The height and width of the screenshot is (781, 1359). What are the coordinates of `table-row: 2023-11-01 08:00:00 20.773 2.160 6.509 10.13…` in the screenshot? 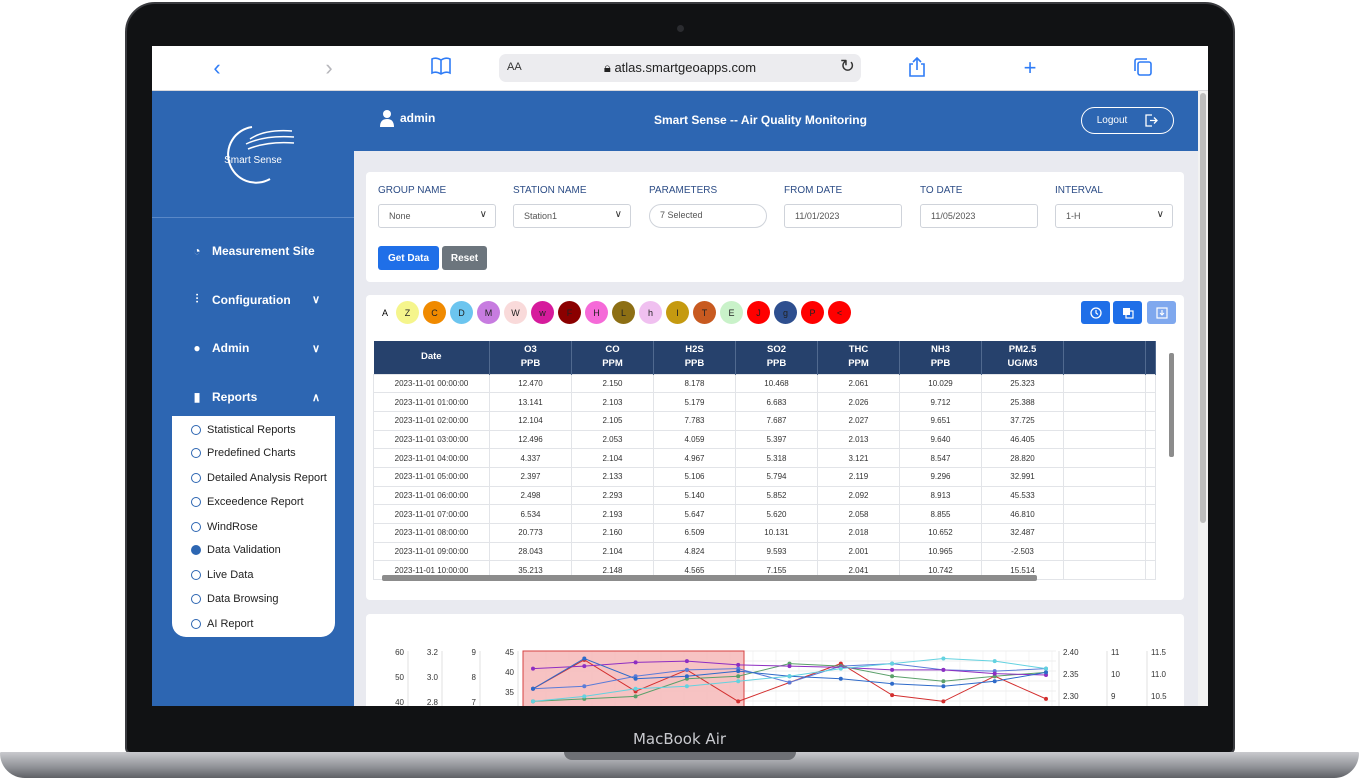 It's located at (764, 533).